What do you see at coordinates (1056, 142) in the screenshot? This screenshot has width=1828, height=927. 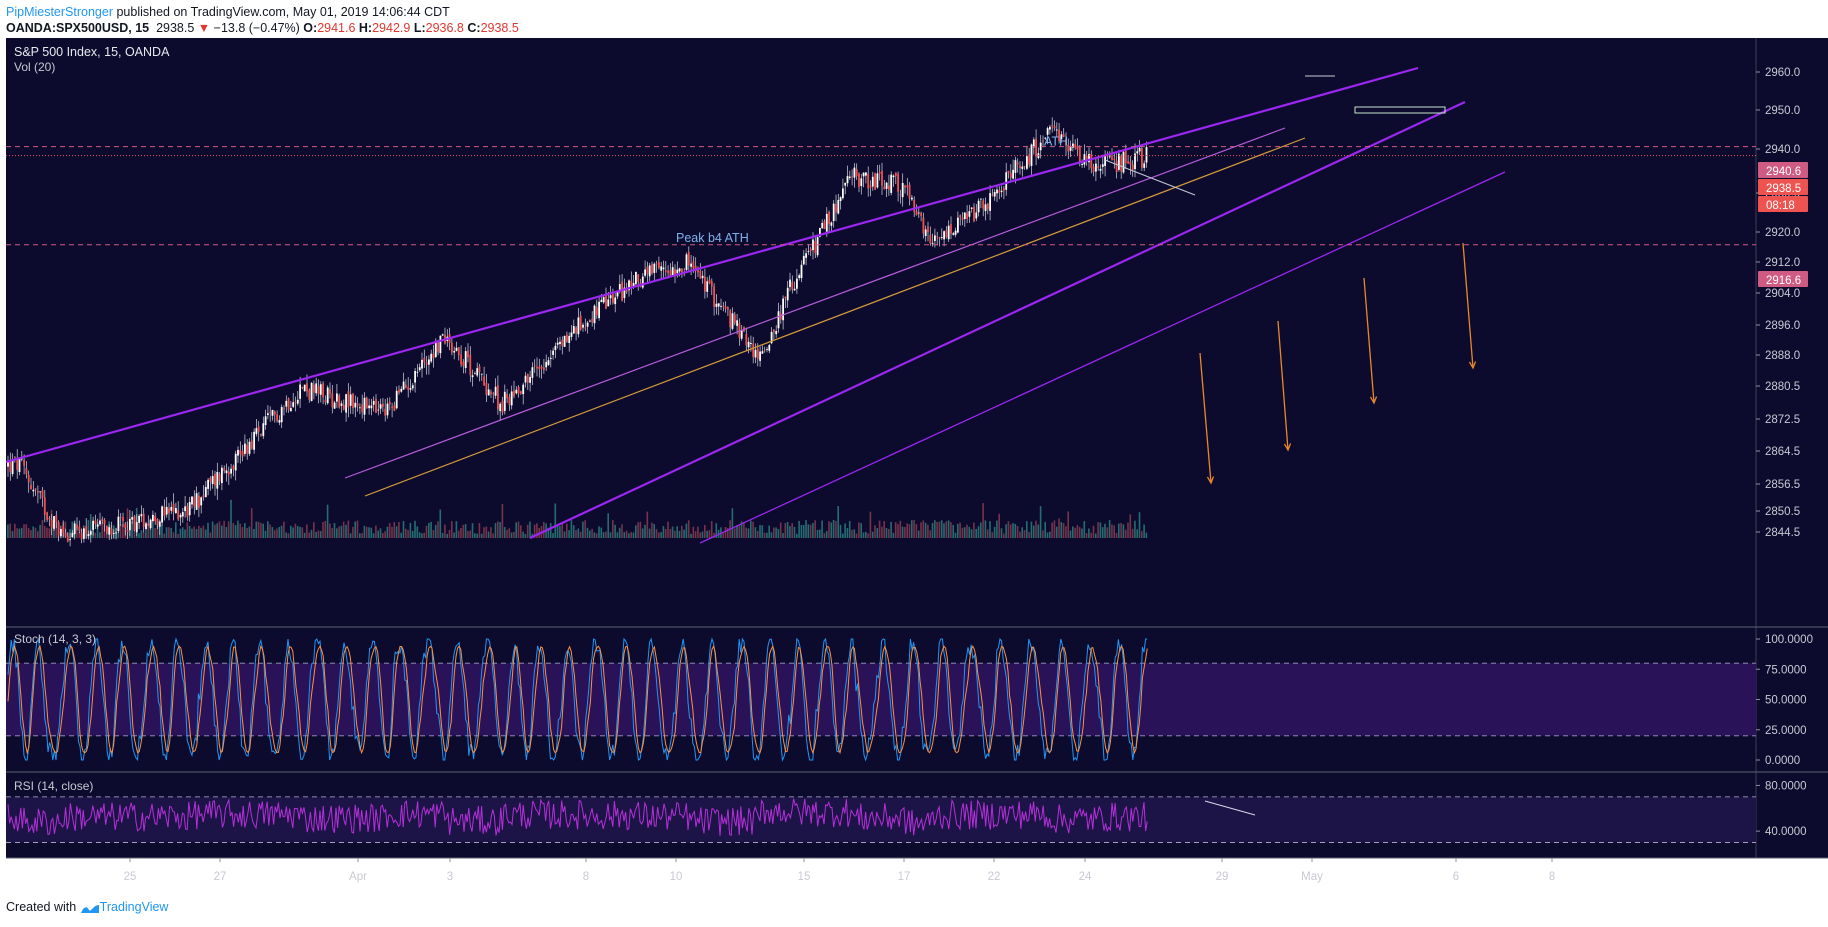 I see `ath-annotation: ATH` at bounding box center [1056, 142].